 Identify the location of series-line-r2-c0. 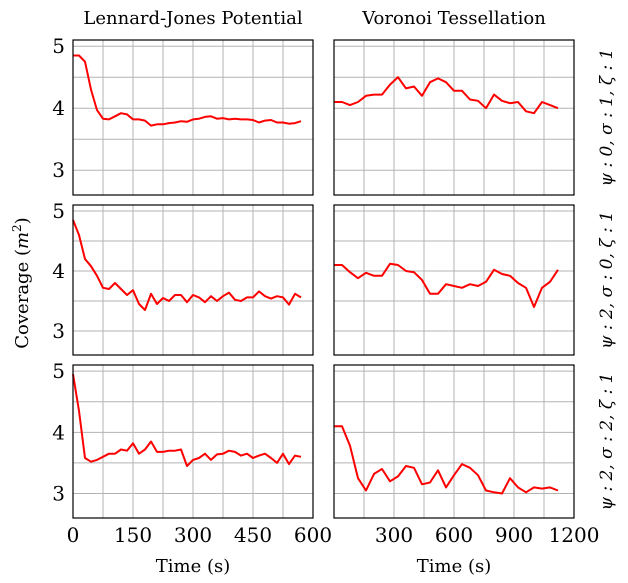
(187, 420).